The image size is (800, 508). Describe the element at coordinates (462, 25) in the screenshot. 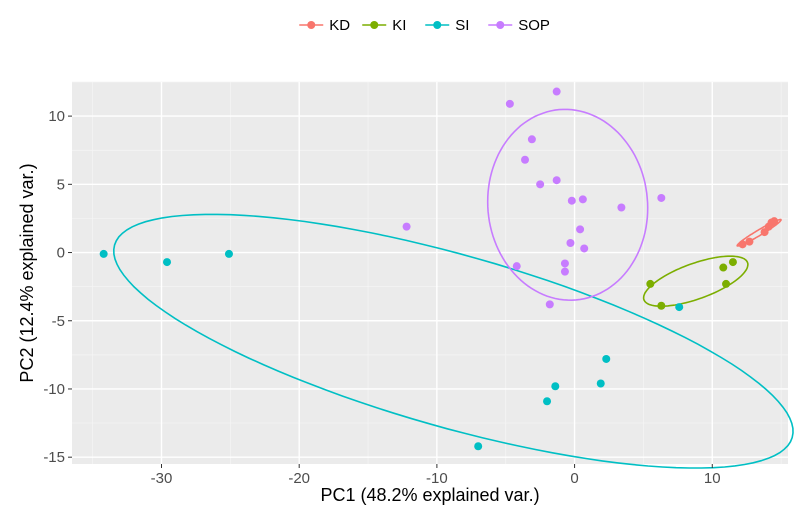

I see `legend-label: SI` at that location.